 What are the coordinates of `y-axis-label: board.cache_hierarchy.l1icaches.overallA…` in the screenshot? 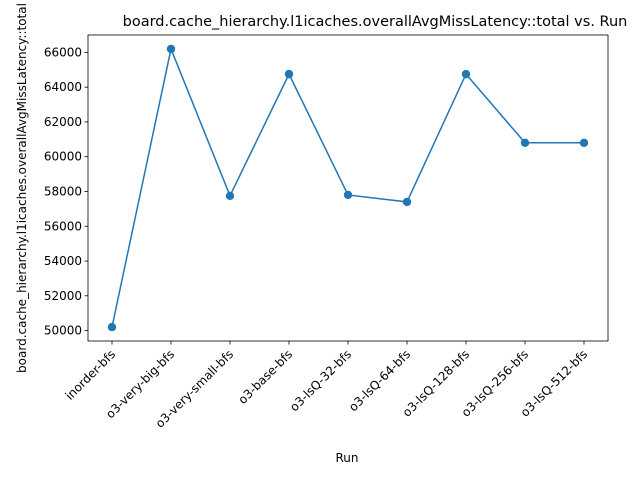 It's located at (22, 188).